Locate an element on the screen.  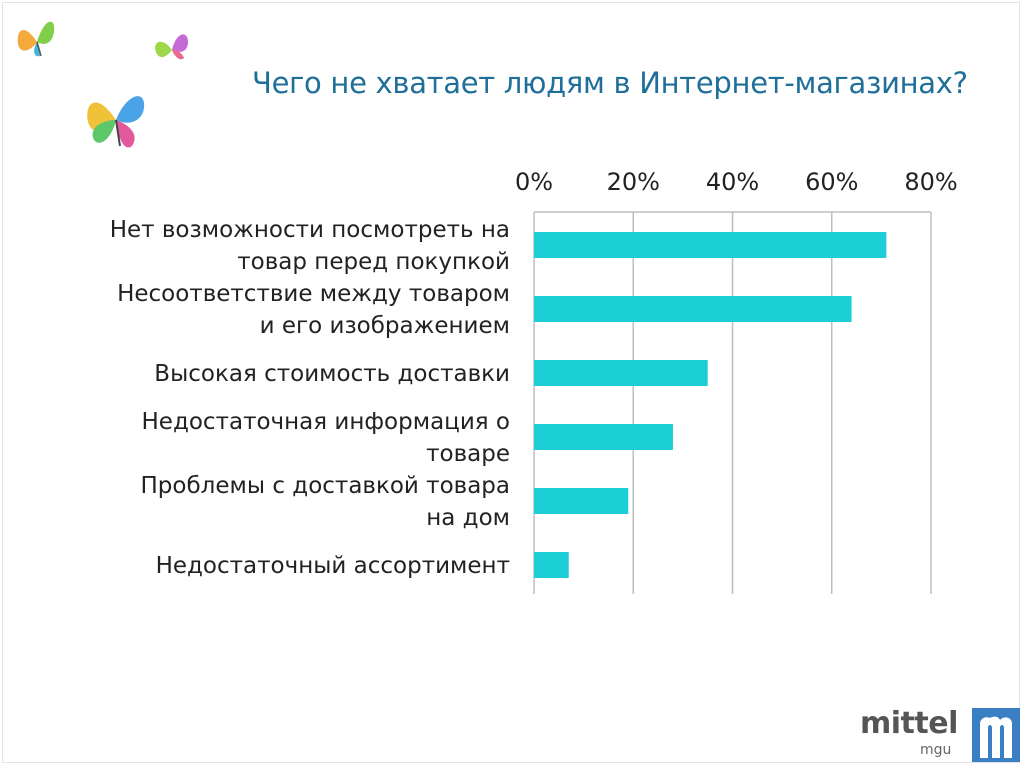
category-label: Нет возможности посмотреть на is located at coordinates (310, 230).